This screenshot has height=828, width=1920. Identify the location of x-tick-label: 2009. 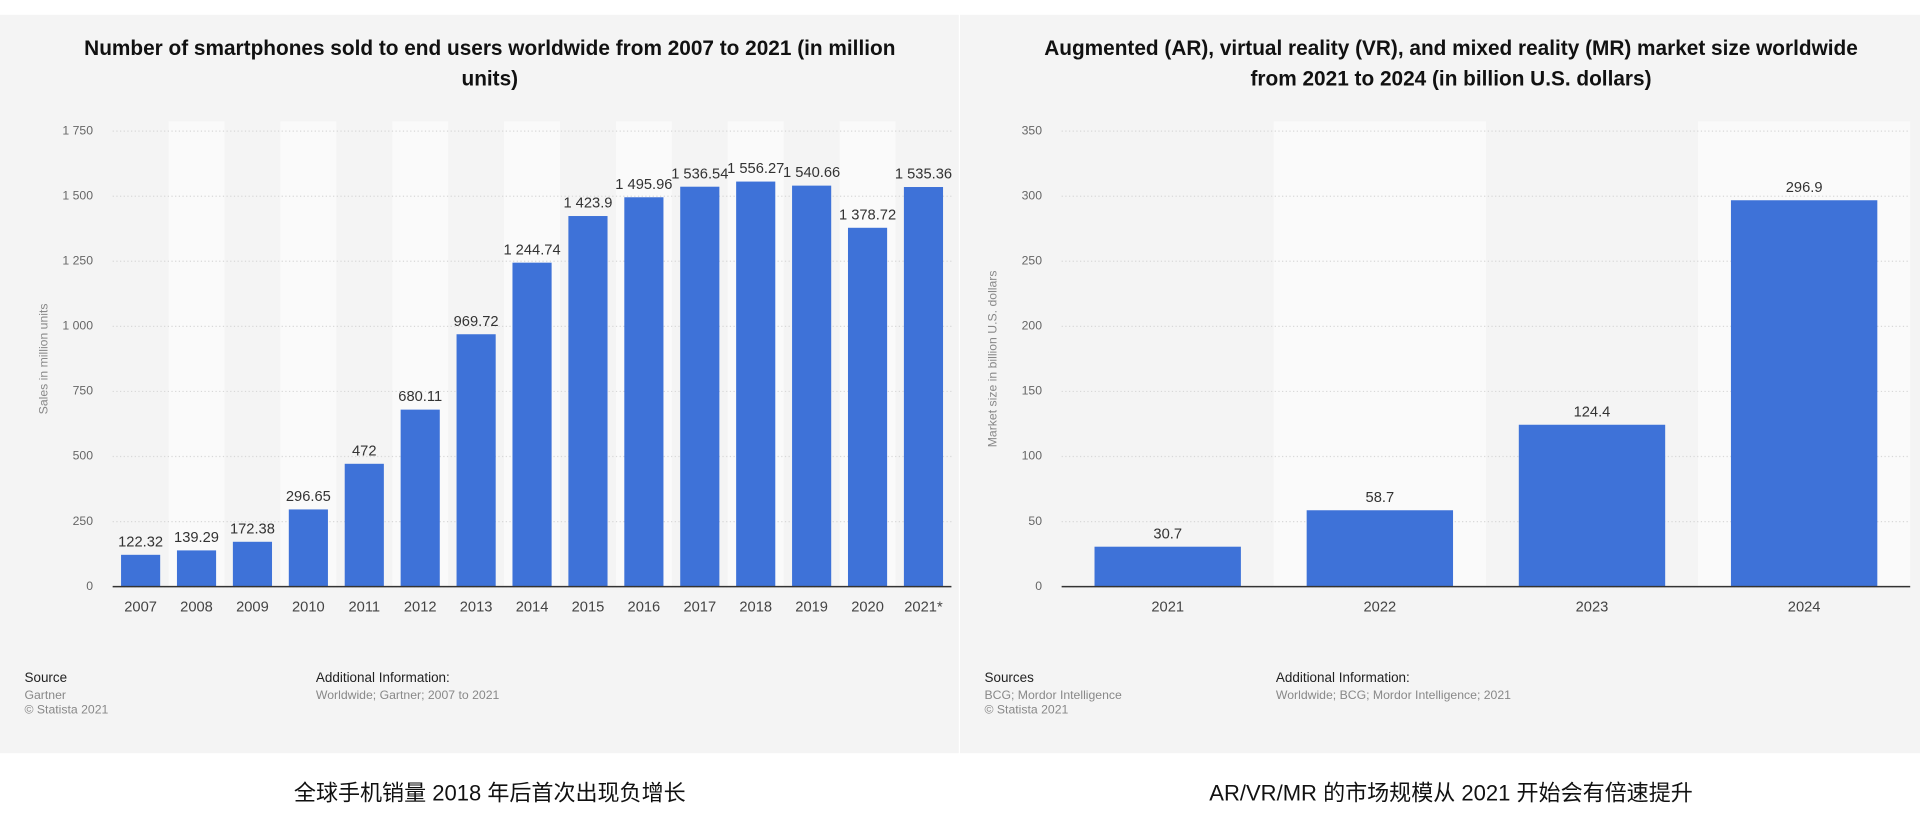
(252, 607).